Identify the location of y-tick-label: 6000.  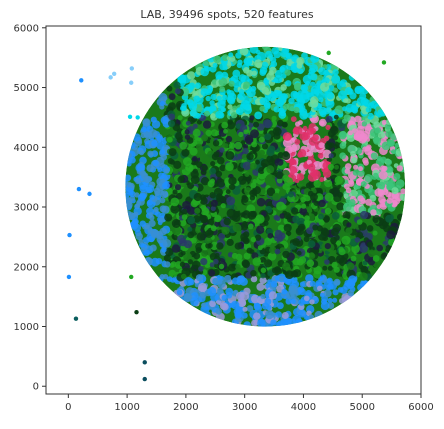
(26, 28).